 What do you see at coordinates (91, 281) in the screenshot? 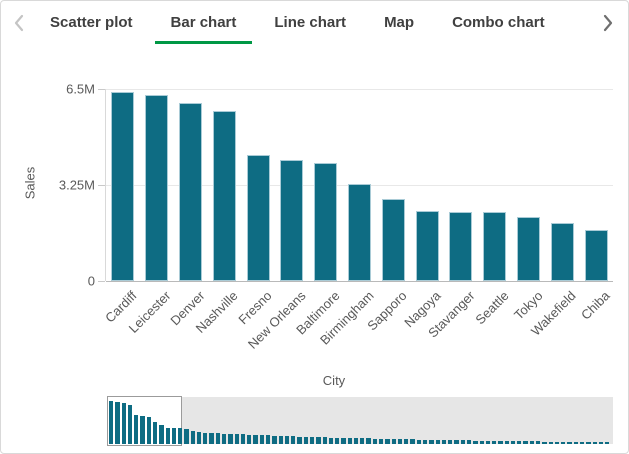
I see `y-tick-label: 0` at bounding box center [91, 281].